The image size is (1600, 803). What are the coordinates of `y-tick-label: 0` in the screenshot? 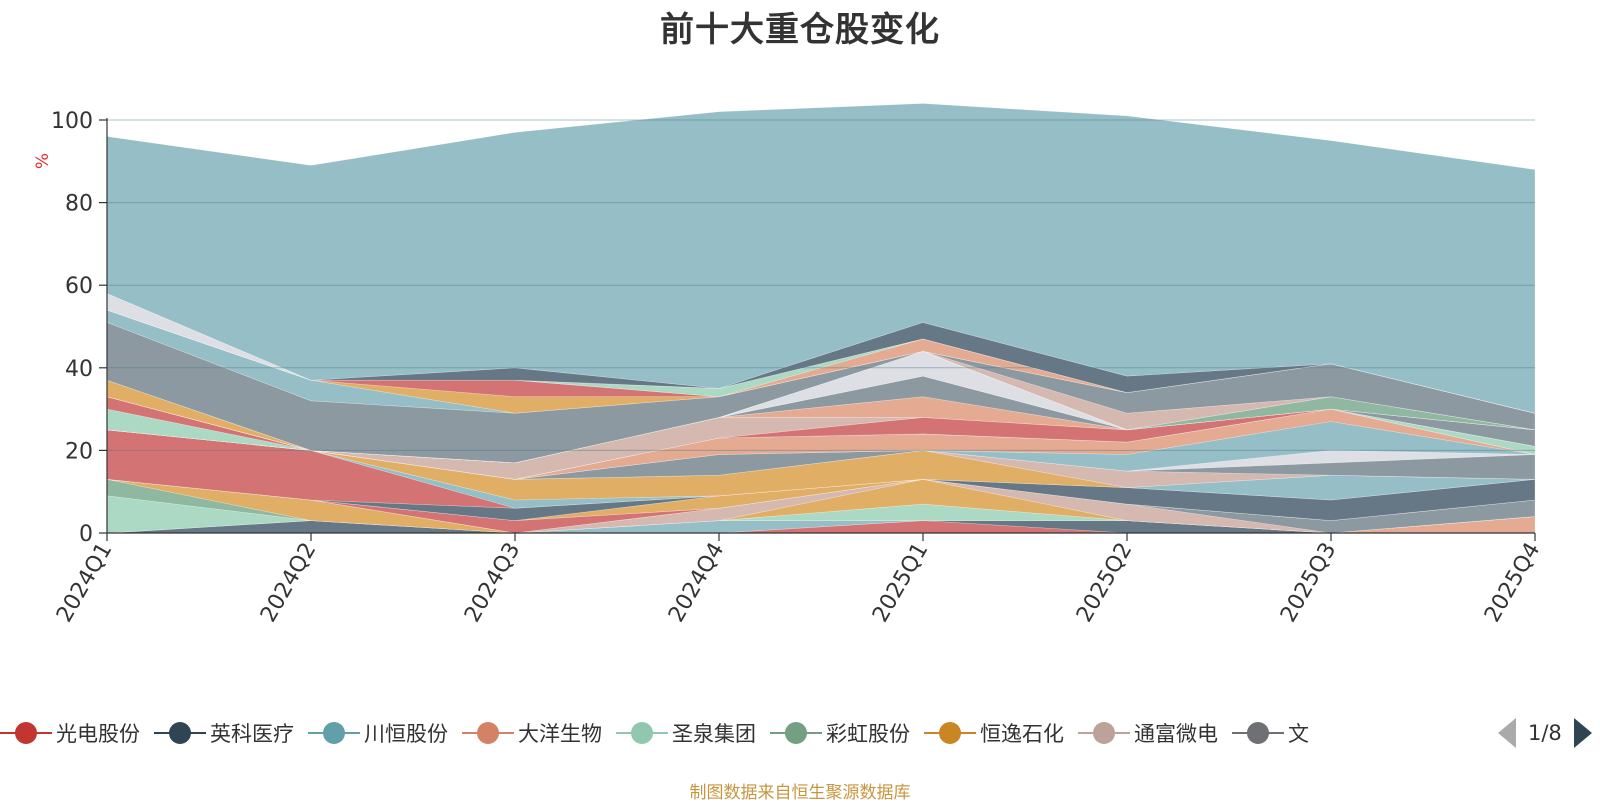 It's located at (86, 534).